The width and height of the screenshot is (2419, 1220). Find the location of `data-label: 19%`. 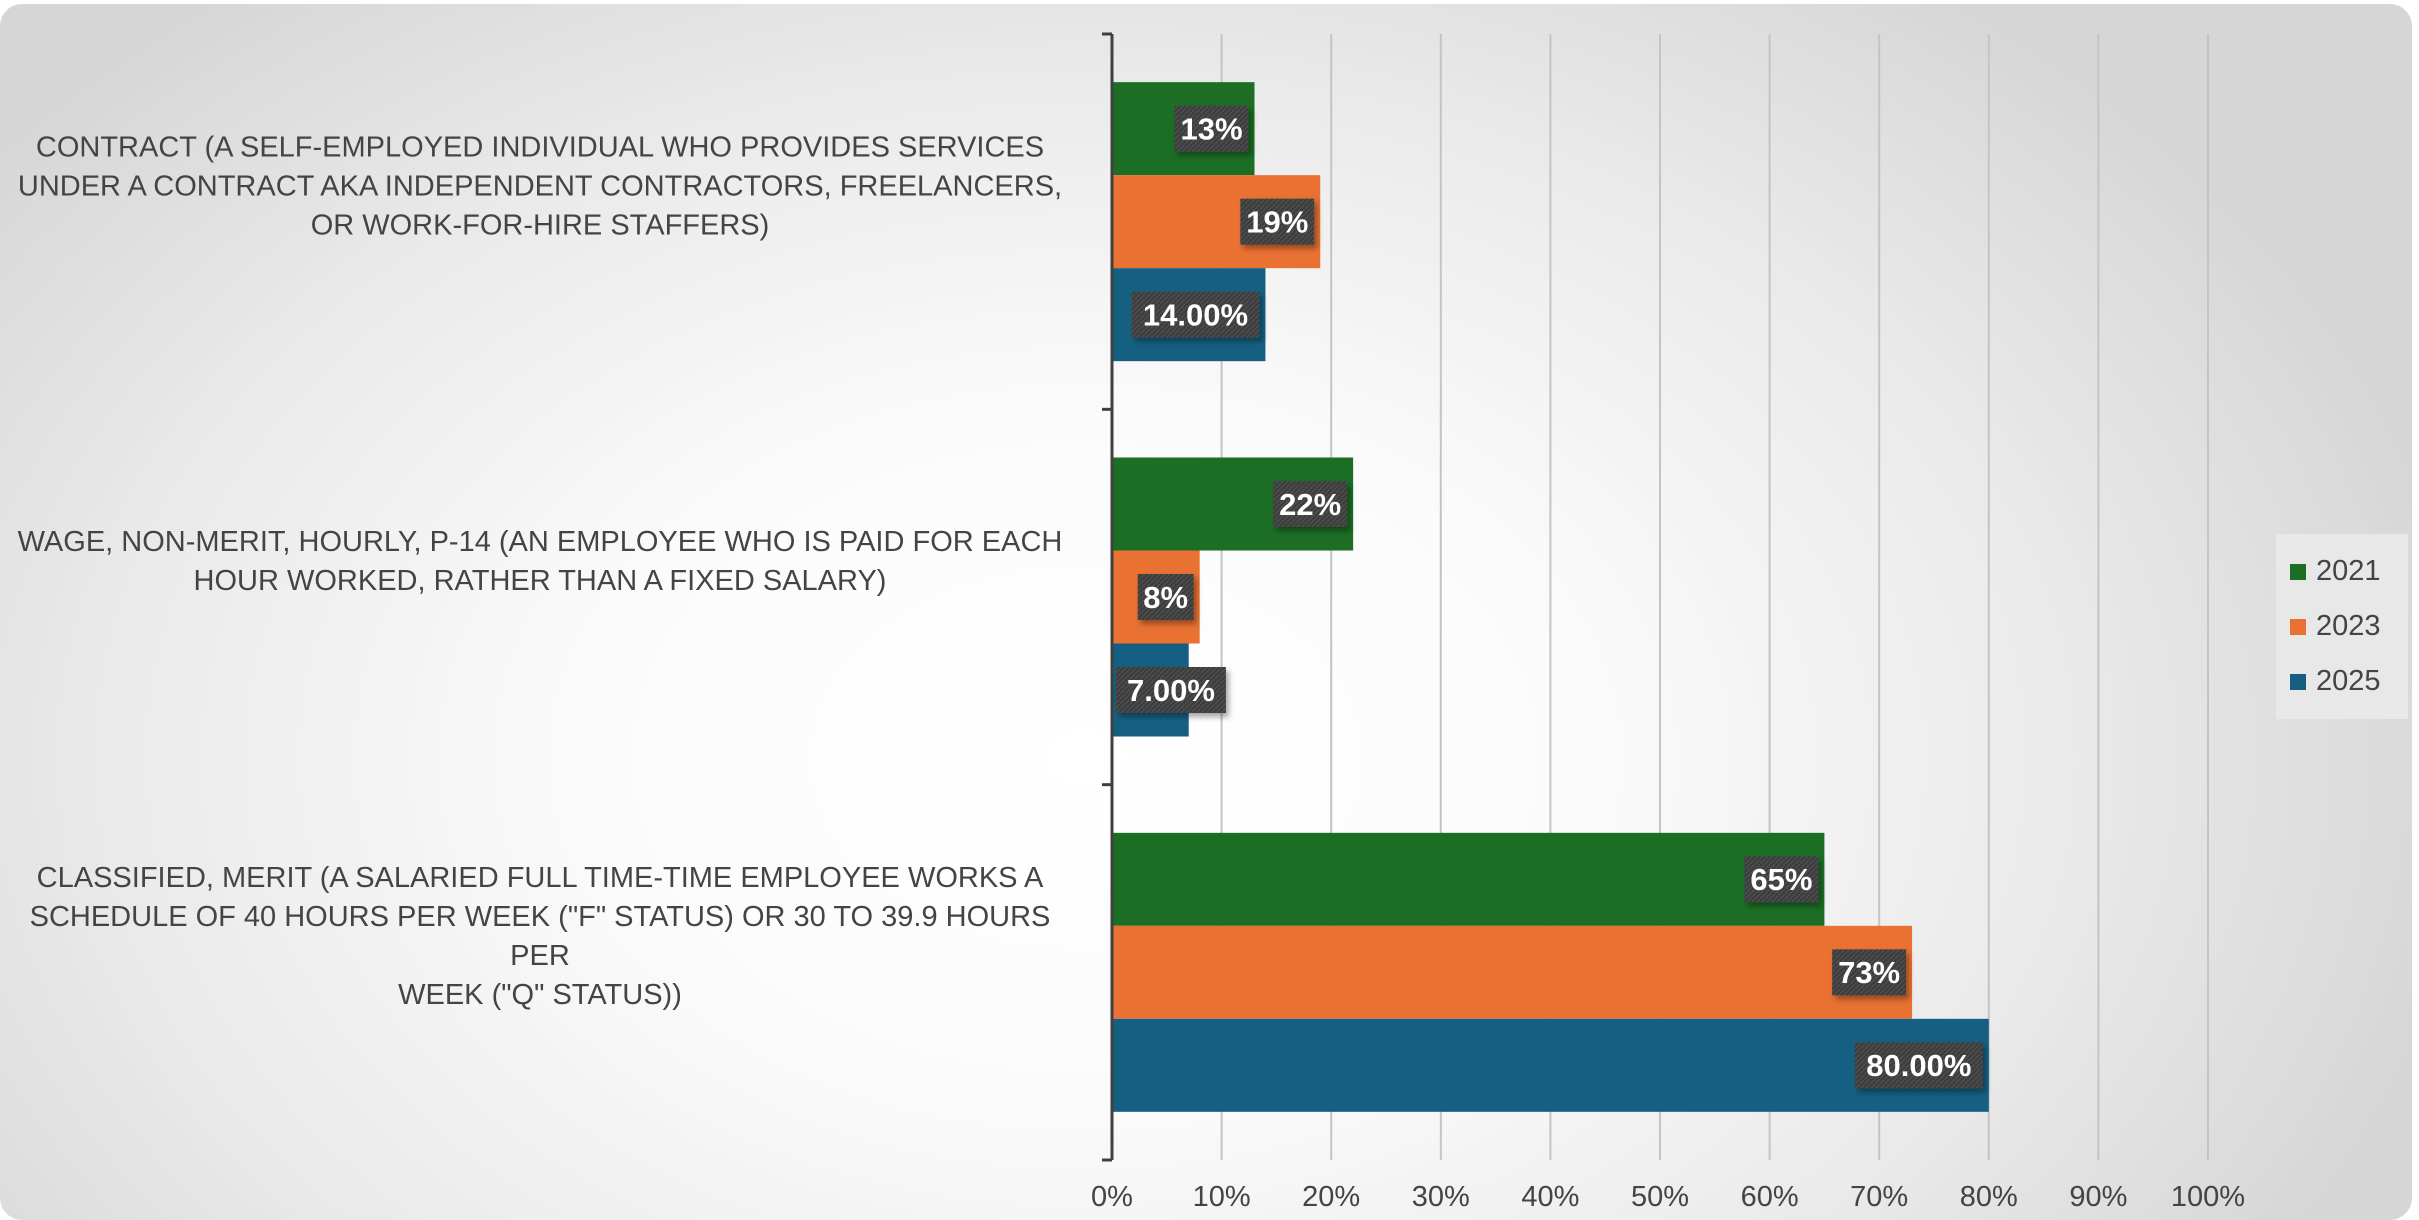

data-label: 19% is located at coordinates (1277, 222).